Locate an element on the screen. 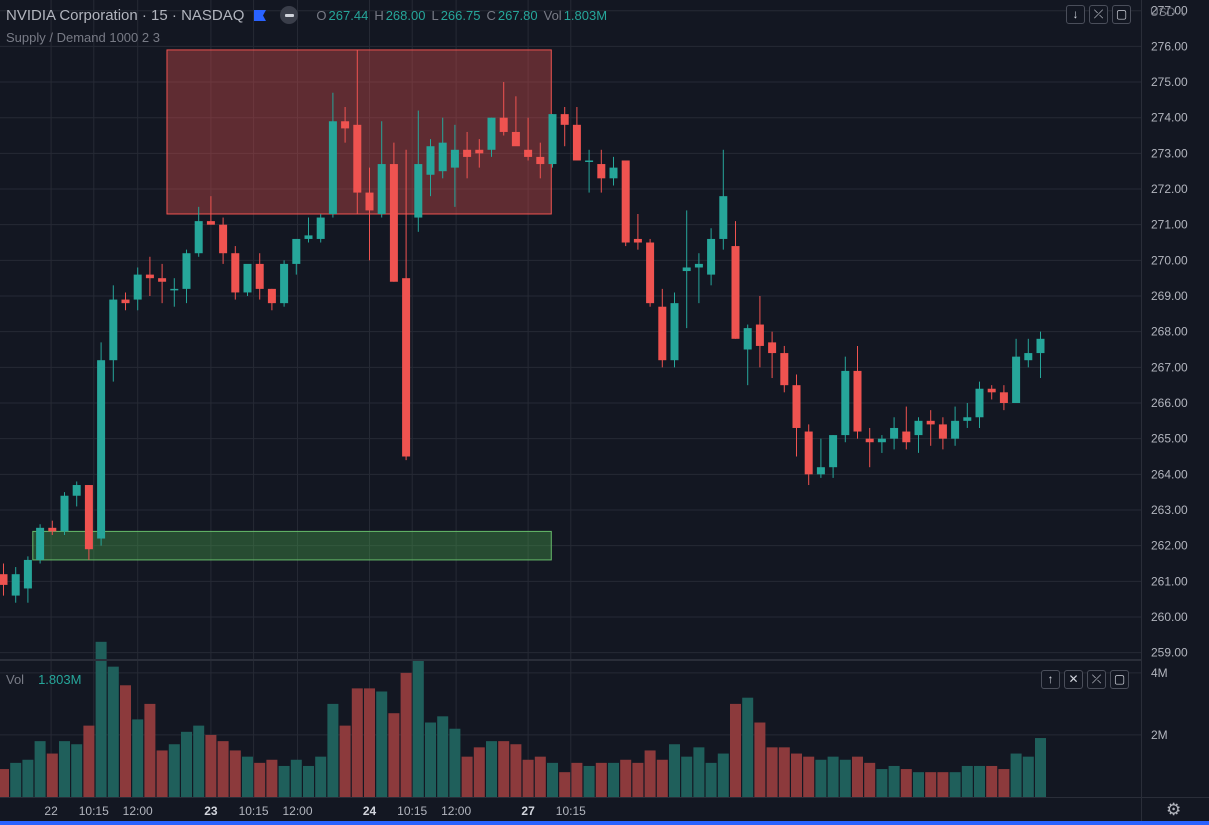 This screenshot has width=1209, height=825. price-tick-label: 263.00 is located at coordinates (1169, 510).